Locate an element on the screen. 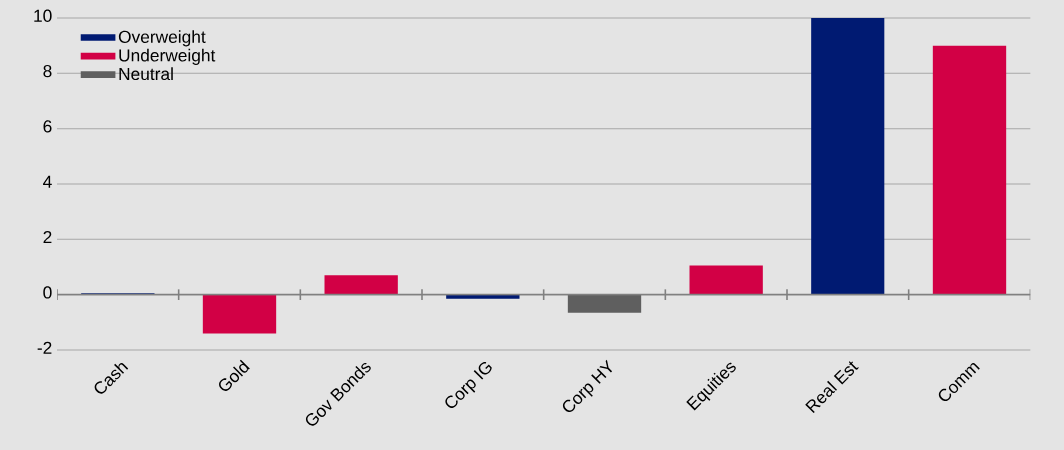  y-tick-label: 10 is located at coordinates (43, 15).